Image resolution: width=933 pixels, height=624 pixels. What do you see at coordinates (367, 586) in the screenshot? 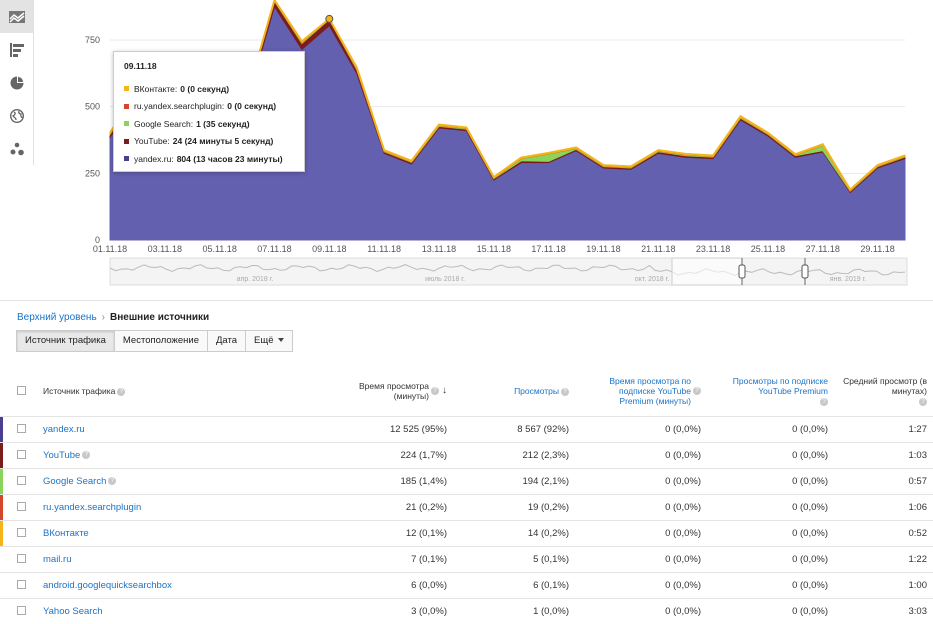
I see `watch-time-cell: 6 (0,0%)` at bounding box center [367, 586].